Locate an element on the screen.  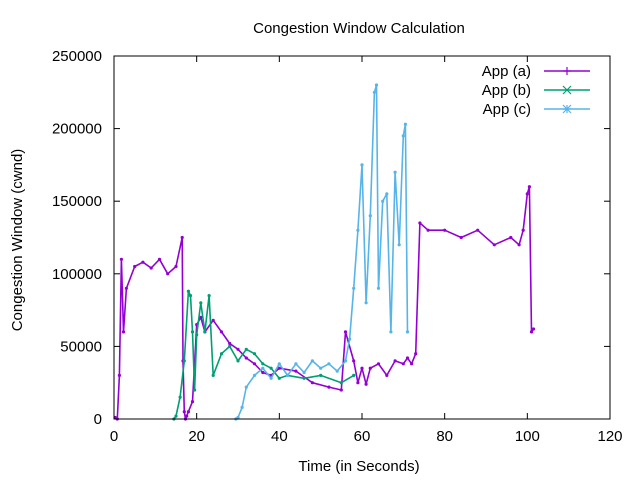
x-tick-label: 0 is located at coordinates (114, 436).